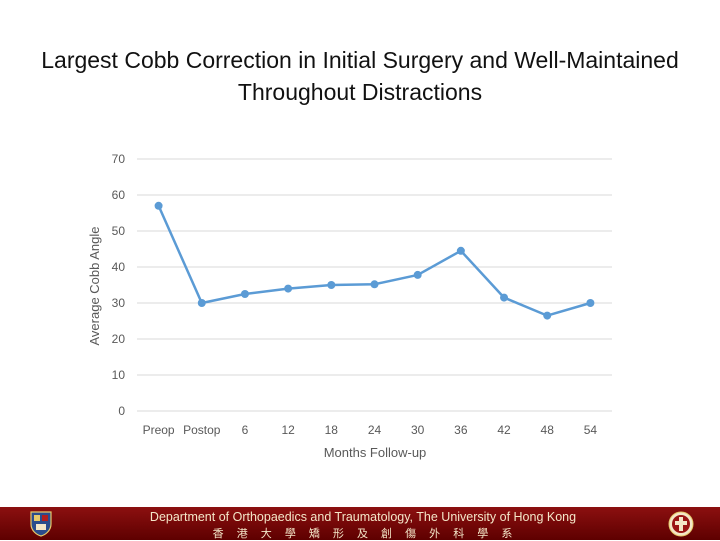  I want to click on y-tick-label: 10, so click(119, 375).